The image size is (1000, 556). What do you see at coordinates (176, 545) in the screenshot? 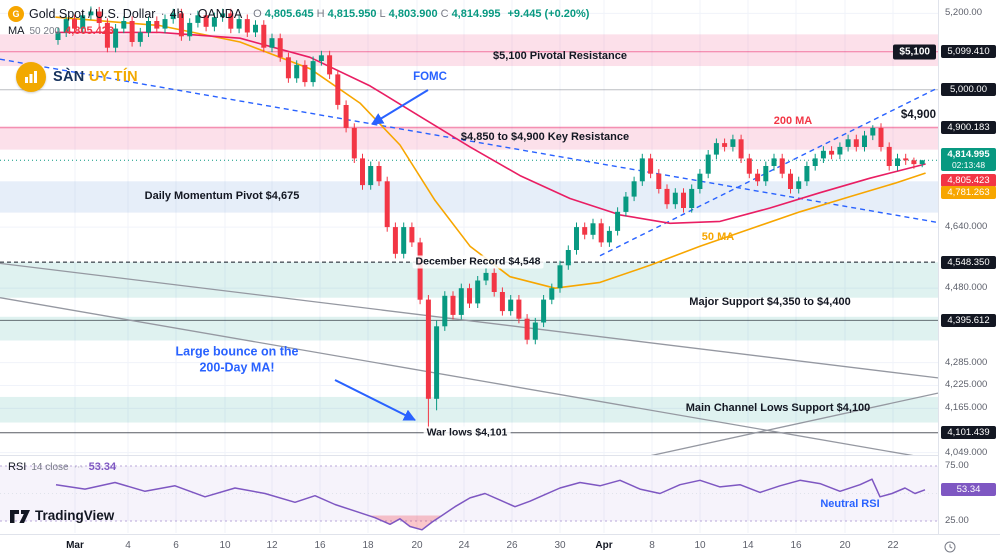
I see `time-axis-label: 6` at bounding box center [176, 545].